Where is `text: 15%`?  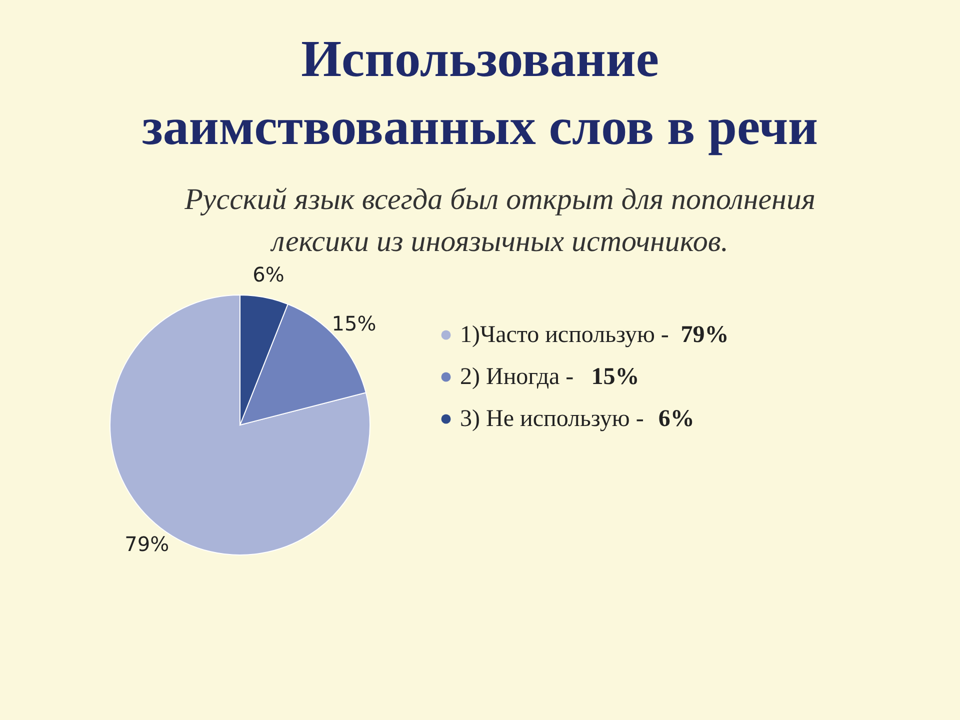
text: 15% is located at coordinates (615, 377).